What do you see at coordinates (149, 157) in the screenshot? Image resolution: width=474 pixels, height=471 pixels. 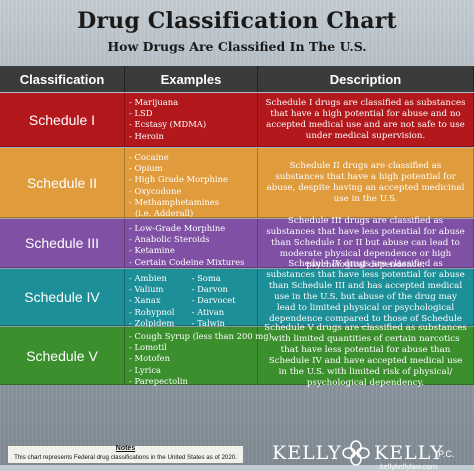 I see `example-item: - Cocaine` at bounding box center [149, 157].